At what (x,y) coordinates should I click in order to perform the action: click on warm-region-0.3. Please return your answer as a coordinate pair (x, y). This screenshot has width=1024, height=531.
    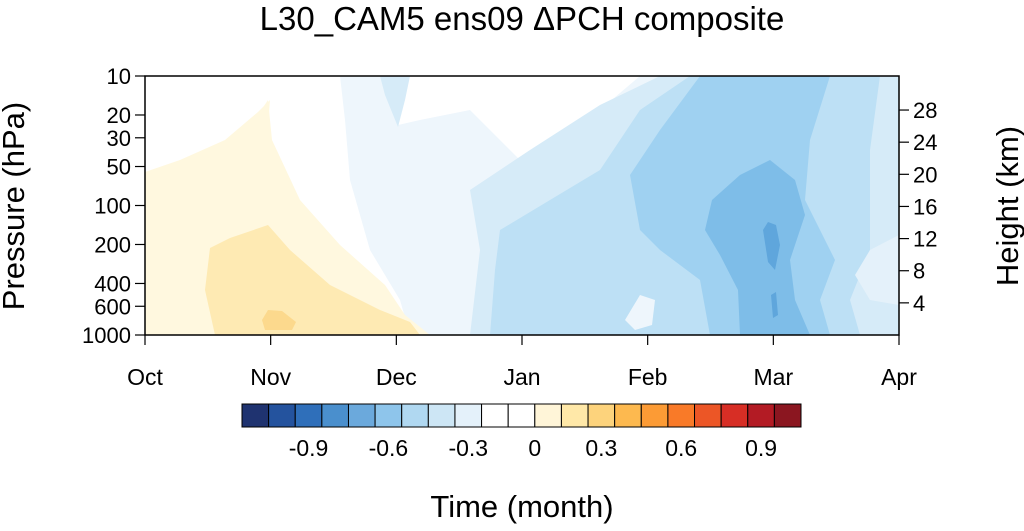
    Looking at the image, I should click on (279, 320).